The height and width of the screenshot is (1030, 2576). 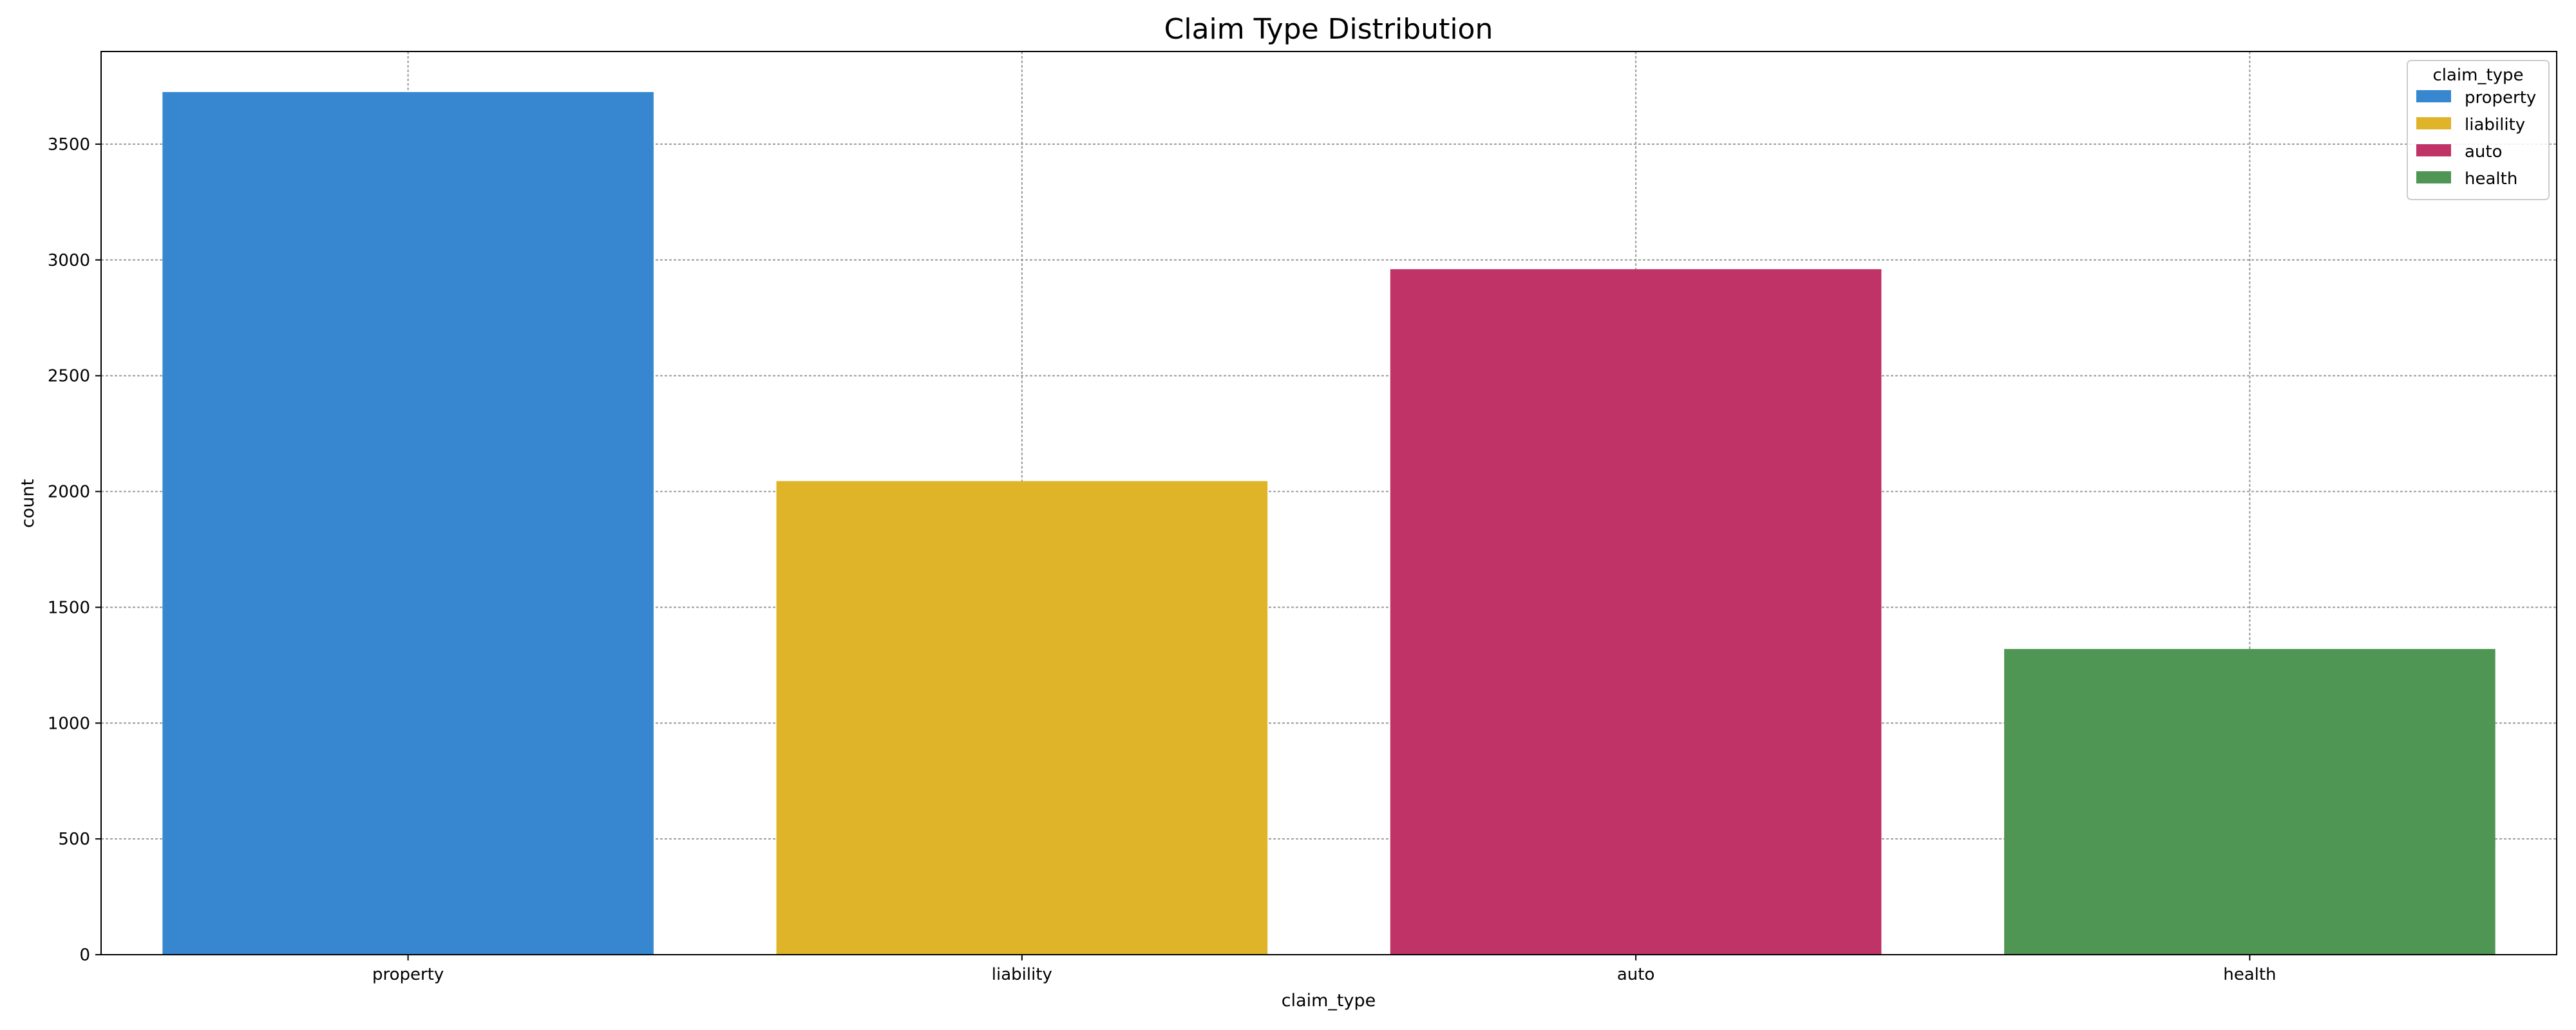 What do you see at coordinates (1022, 975) in the screenshot?
I see `x-tick-label: liability` at bounding box center [1022, 975].